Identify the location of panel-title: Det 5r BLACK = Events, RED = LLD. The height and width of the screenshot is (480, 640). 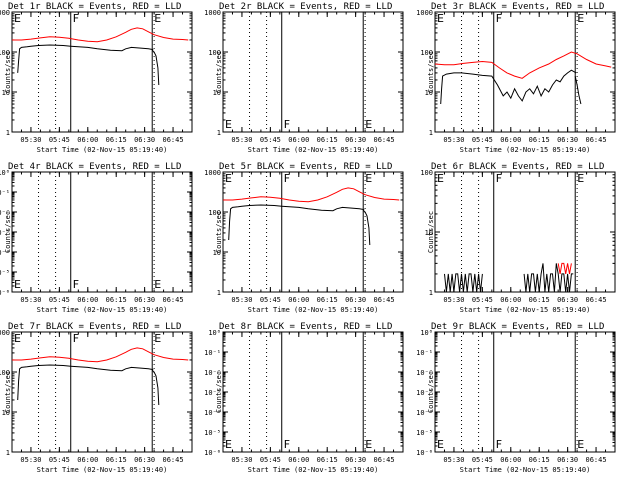
(305, 167).